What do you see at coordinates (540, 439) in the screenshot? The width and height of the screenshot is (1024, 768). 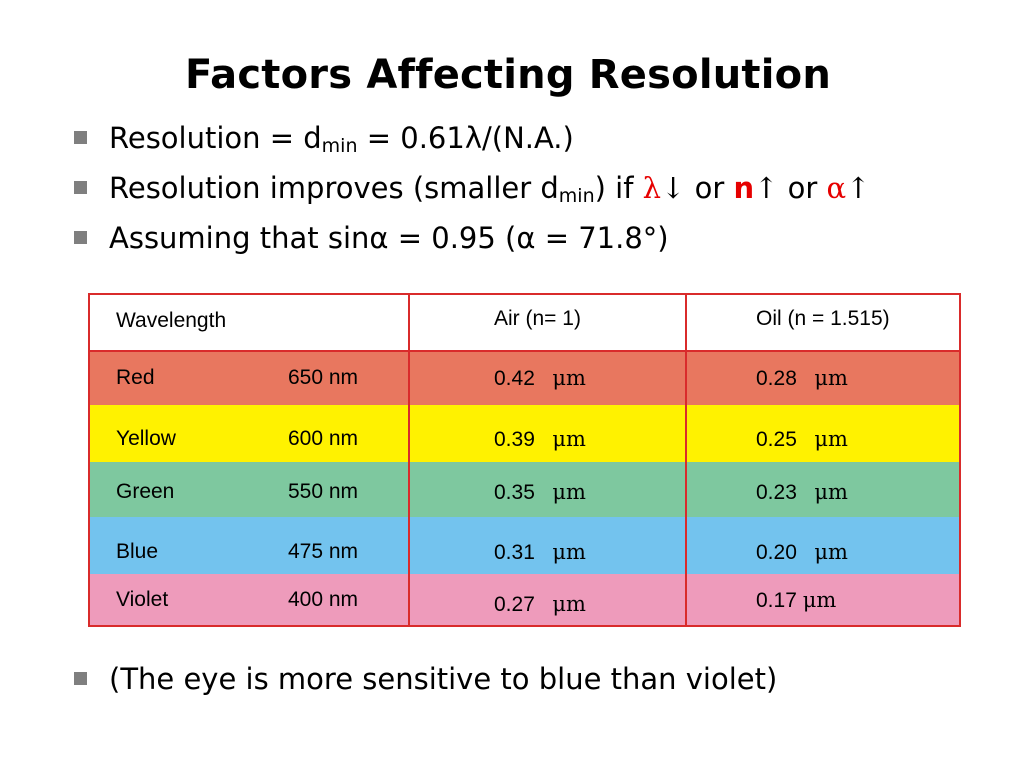 I see `row-air-value: 0.39 μm` at bounding box center [540, 439].